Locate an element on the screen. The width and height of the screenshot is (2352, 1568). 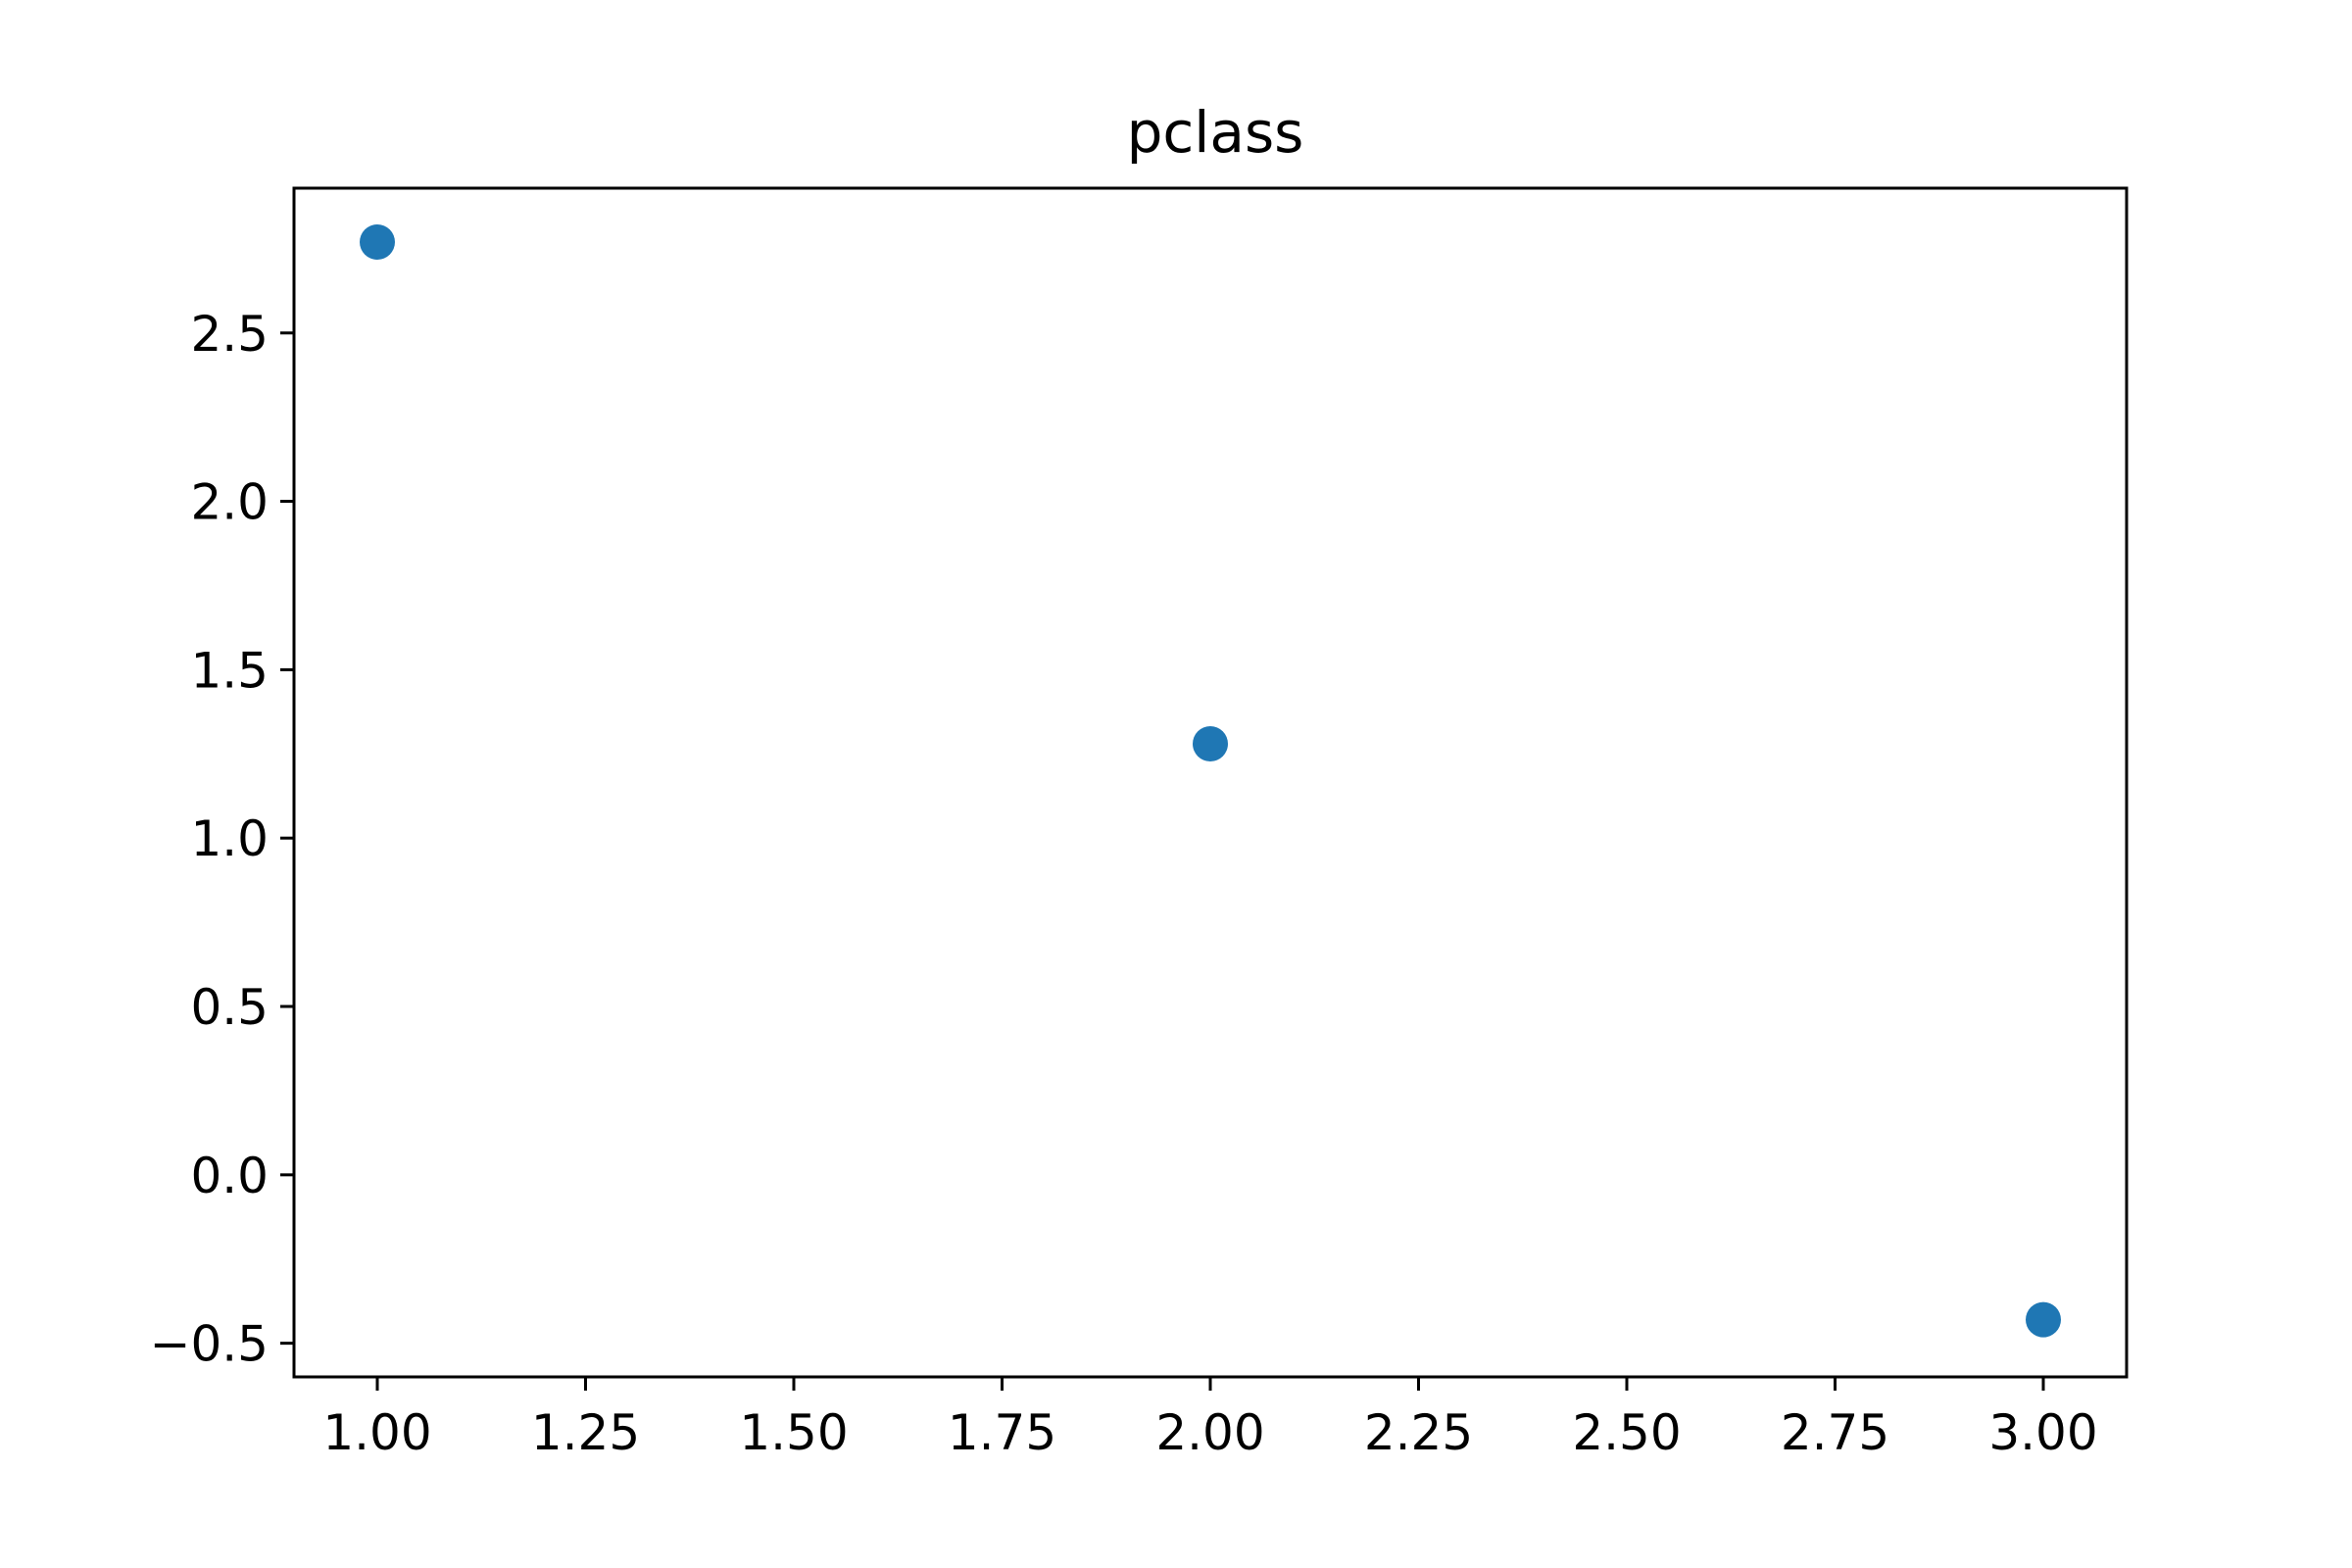
y-axis: −0.5 0.0 0.5 1.0 1.5 2.0 2.5 is located at coordinates (222, 839).